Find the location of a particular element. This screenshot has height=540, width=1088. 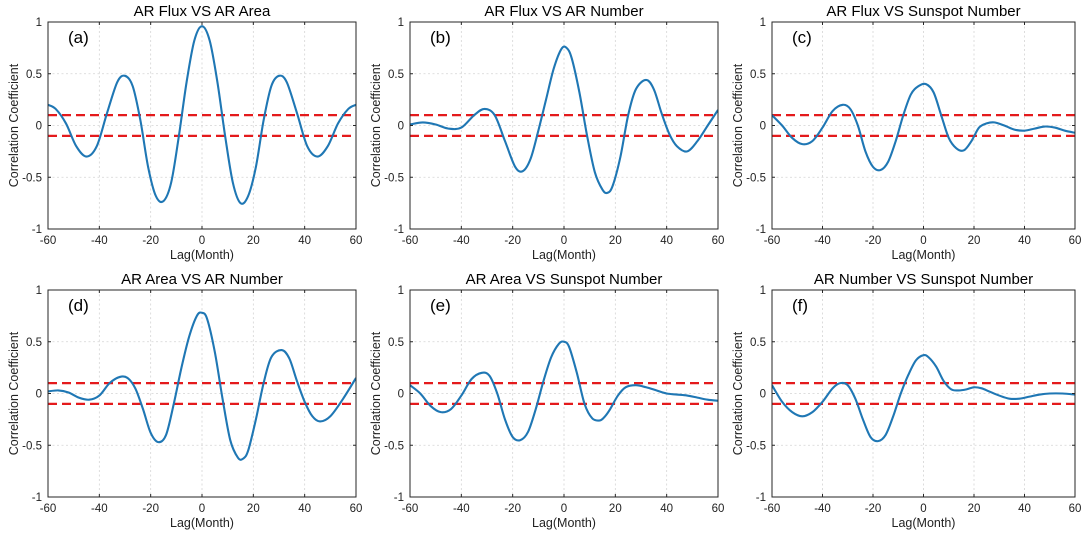

panel-label: (b) is located at coordinates (440, 37).